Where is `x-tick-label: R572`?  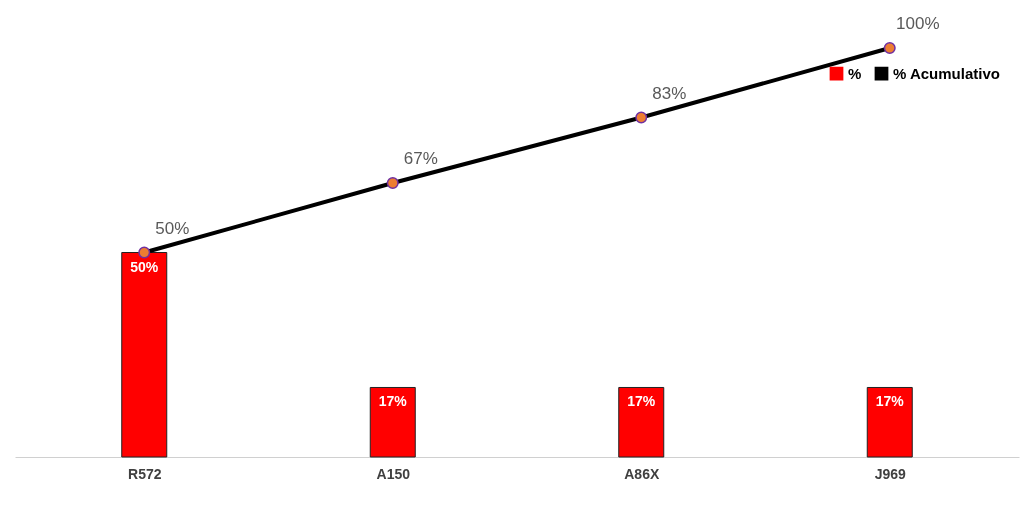 x-tick-label: R572 is located at coordinates (145, 473).